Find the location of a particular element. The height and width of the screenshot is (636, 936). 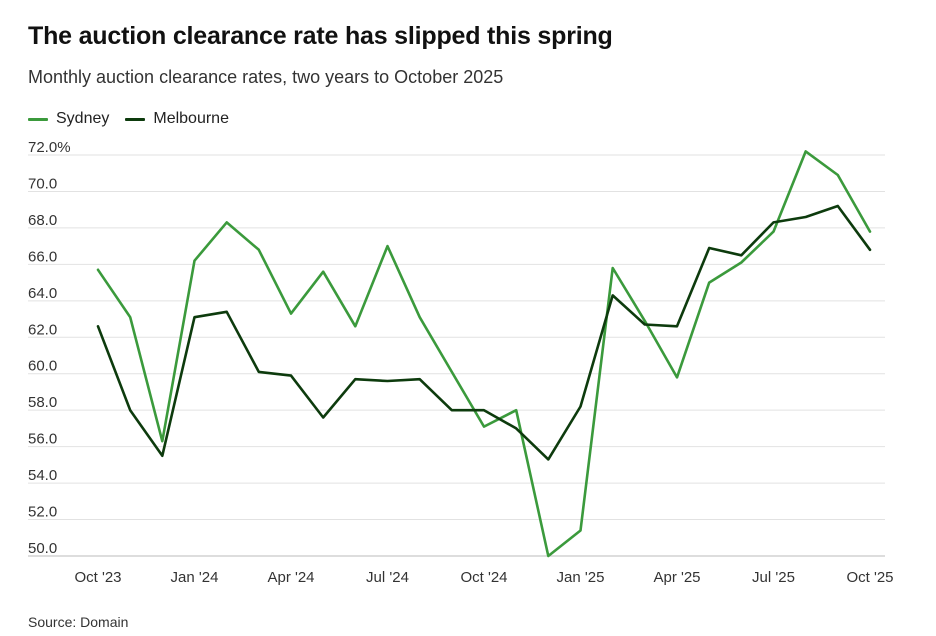

y-tick-label: 58.0 is located at coordinates (42, 402).